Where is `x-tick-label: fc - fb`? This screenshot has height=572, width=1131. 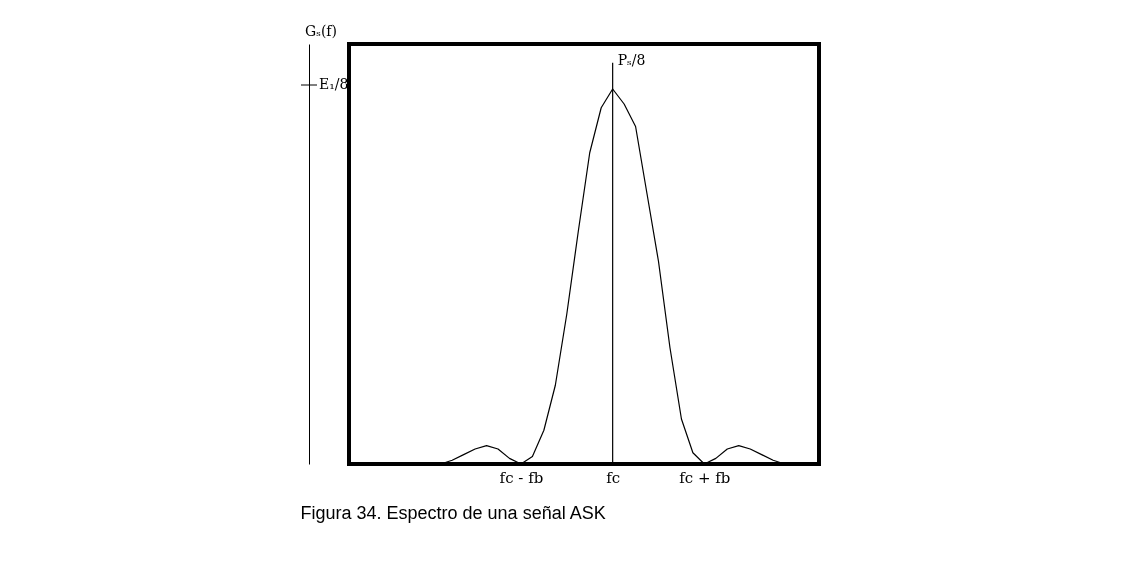 x-tick-label: fc - fb is located at coordinates (521, 477).